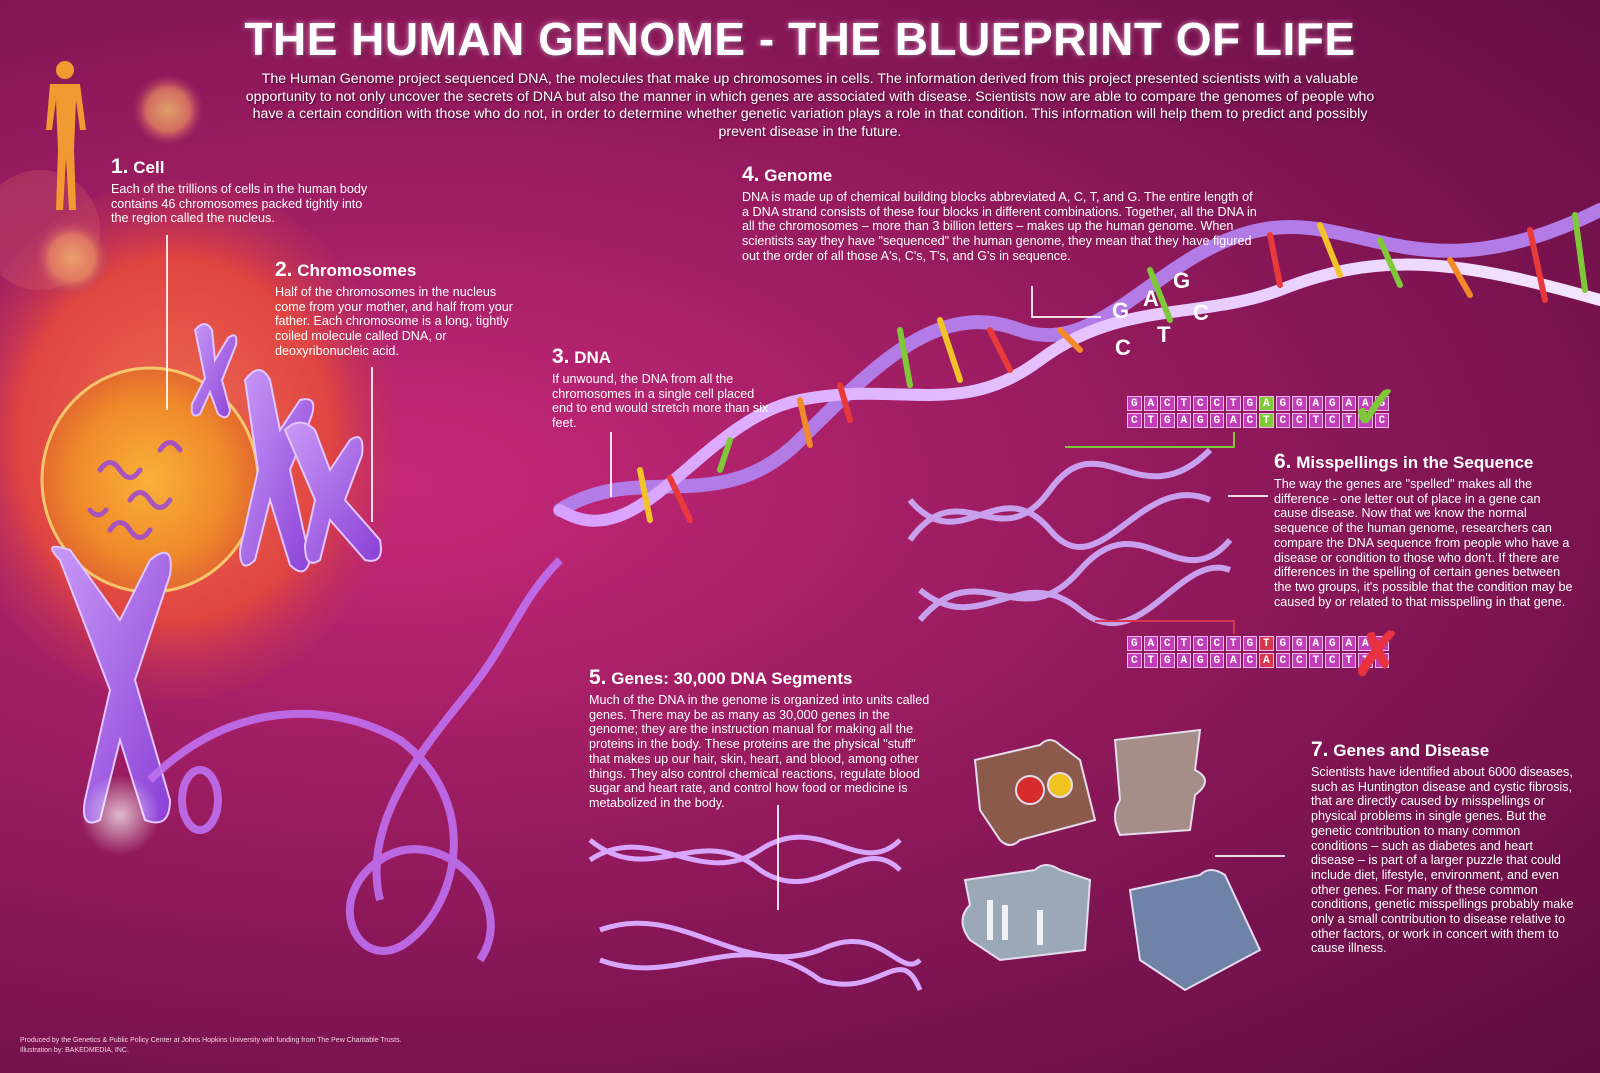  Describe the element at coordinates (611, 464) in the screenshot. I see `leader-line-dna` at that location.